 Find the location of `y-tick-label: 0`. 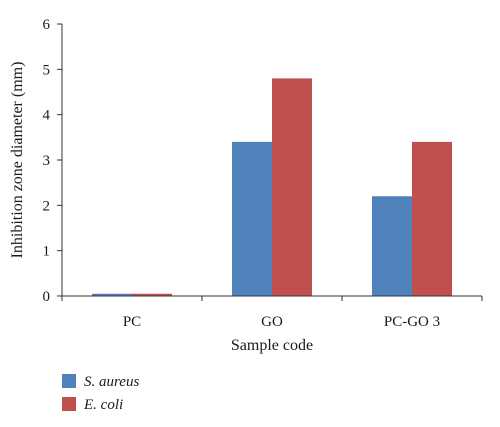

y-tick-label: 0 is located at coordinates (47, 297).